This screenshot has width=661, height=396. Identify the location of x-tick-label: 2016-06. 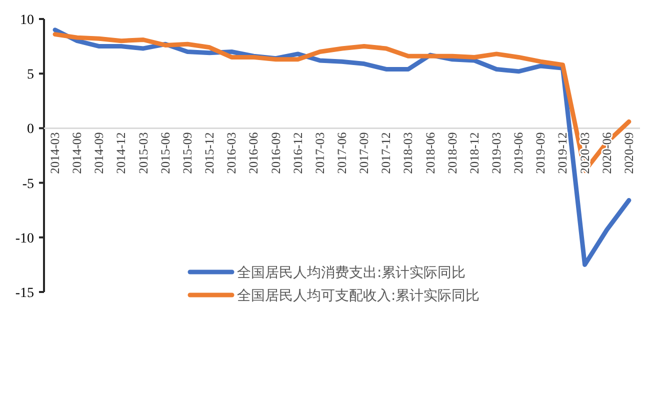
(253, 153).